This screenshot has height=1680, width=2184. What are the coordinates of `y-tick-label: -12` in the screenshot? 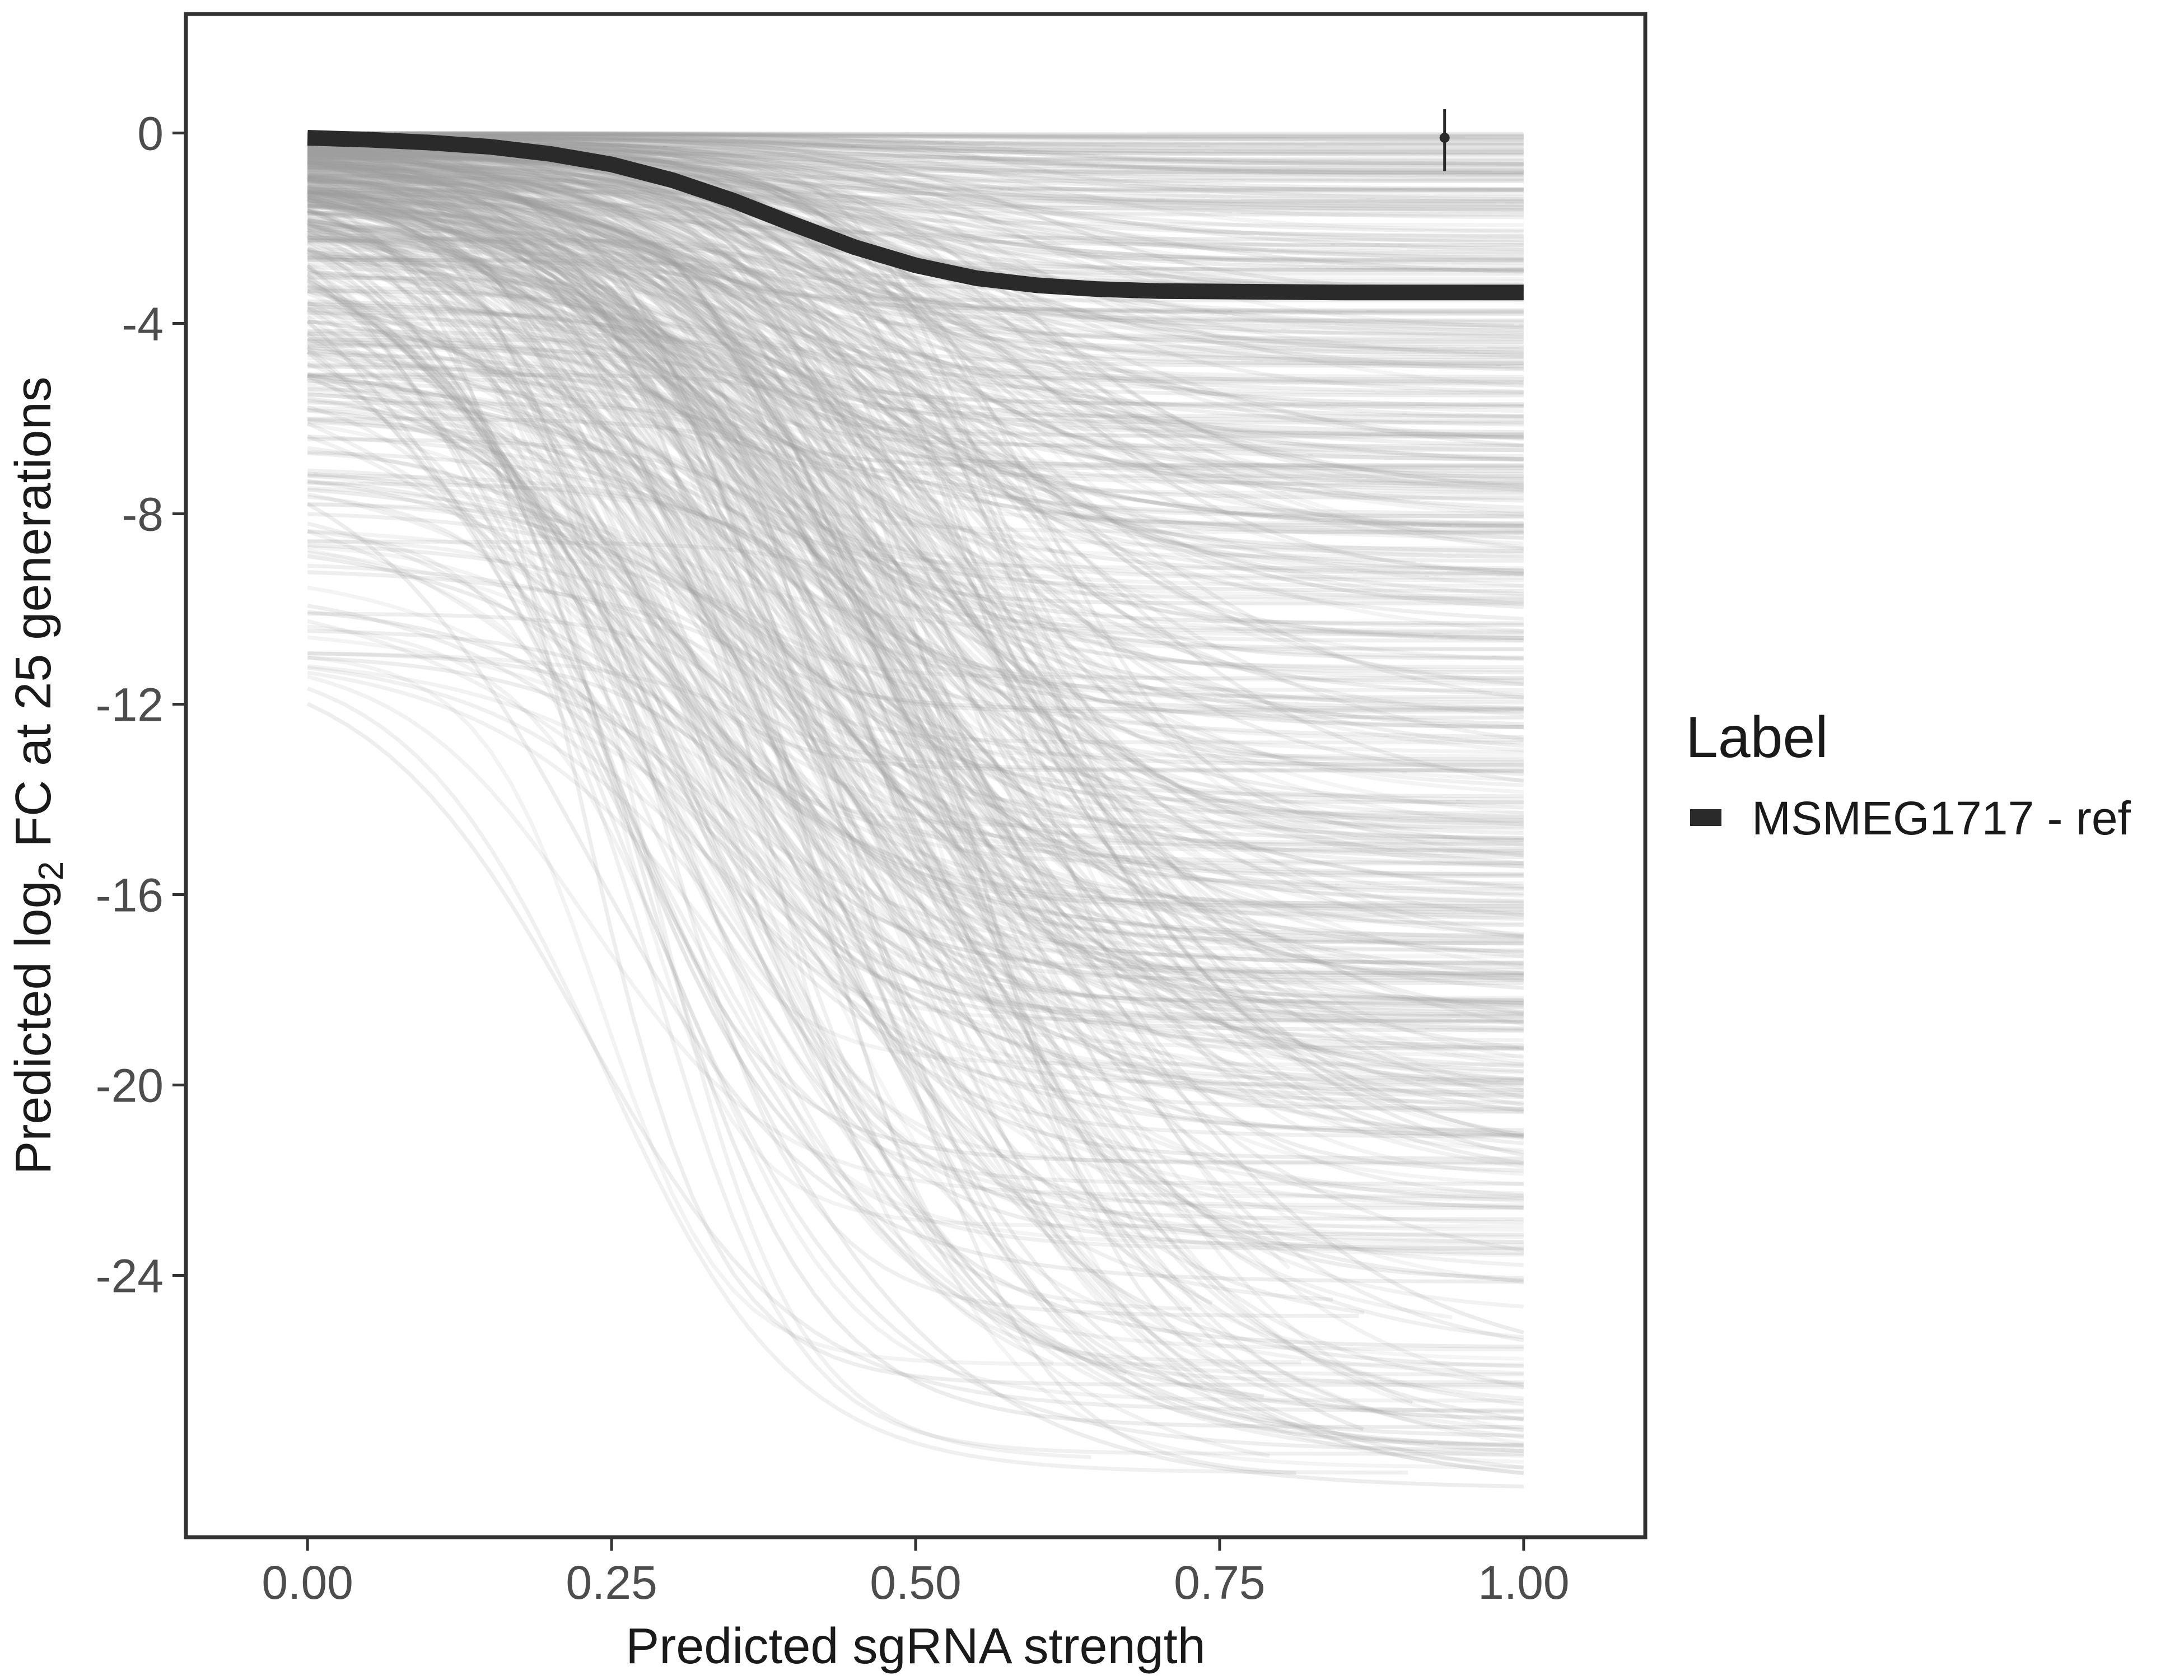 It's located at (130, 705).